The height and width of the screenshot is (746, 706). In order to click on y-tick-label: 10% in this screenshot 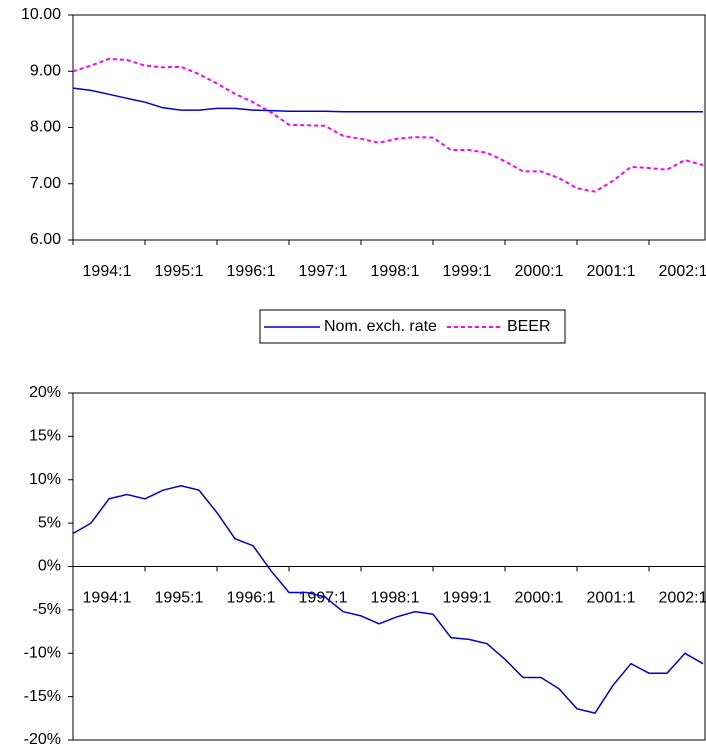, I will do `click(45, 479)`.